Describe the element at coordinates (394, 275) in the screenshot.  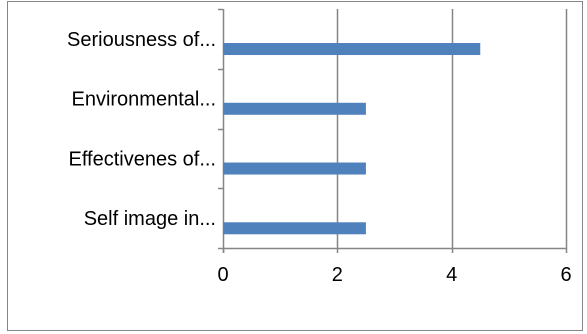
I see `x-tick-labels: 0 2 4 6` at that location.